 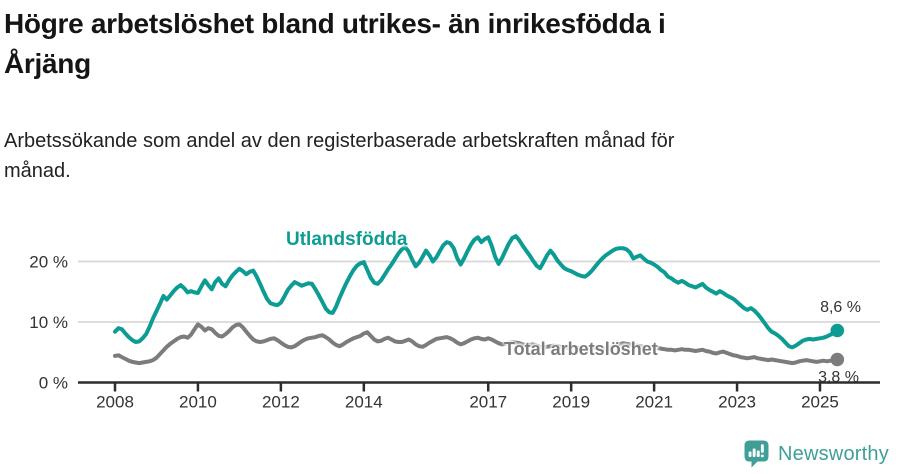 What do you see at coordinates (281, 402) in the screenshot?
I see `x-tick-label: 2012` at bounding box center [281, 402].